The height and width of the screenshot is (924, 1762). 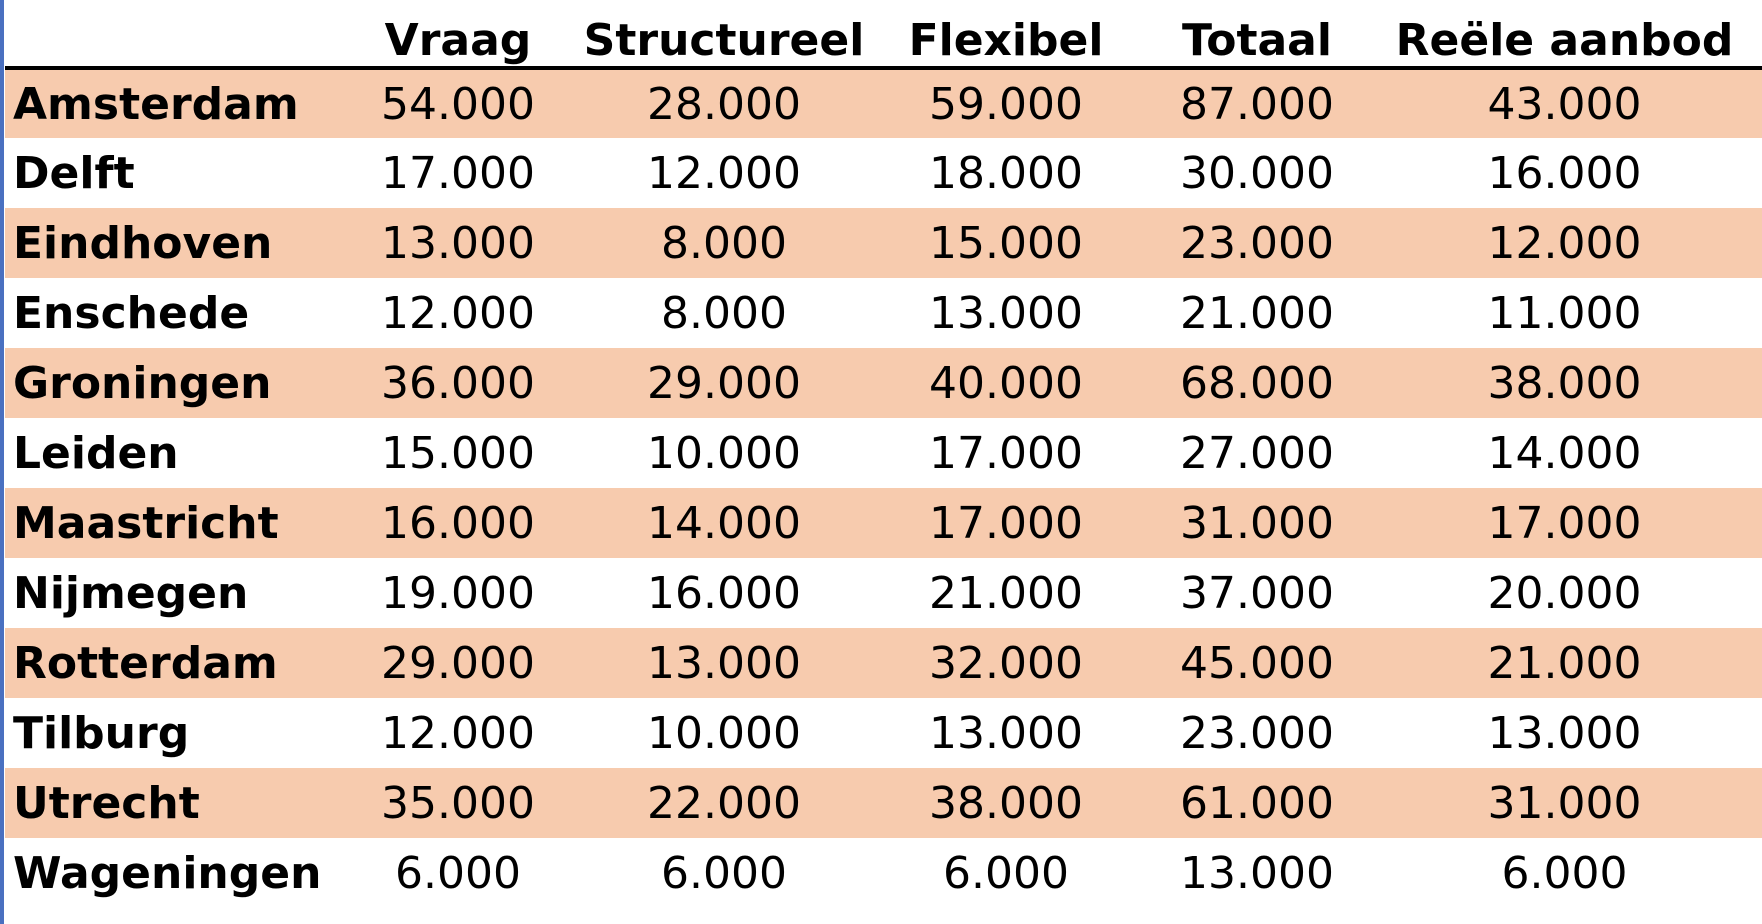 I want to click on cell-vraag: 6.000, so click(x=458, y=873).